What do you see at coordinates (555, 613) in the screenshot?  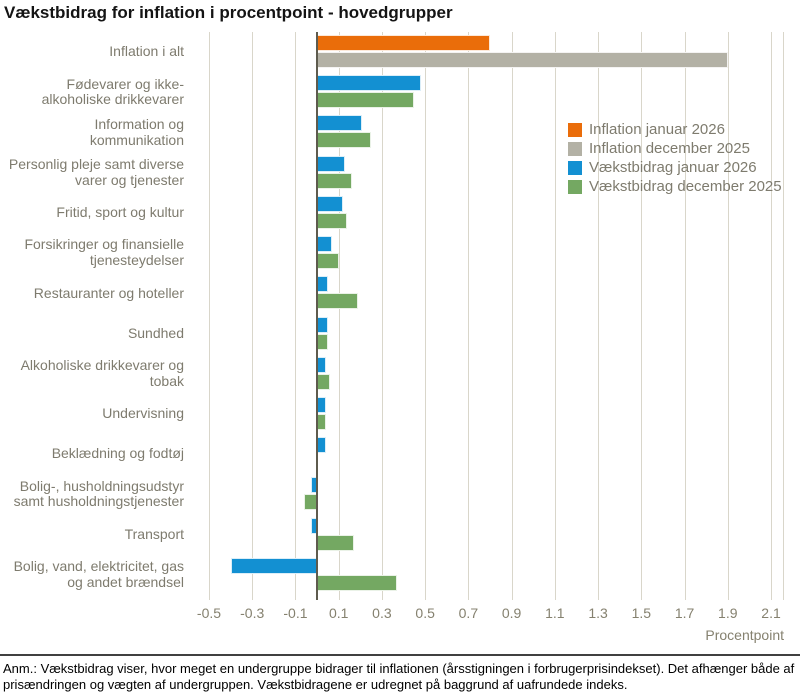 I see `x-tick-label: 1.1` at bounding box center [555, 613].